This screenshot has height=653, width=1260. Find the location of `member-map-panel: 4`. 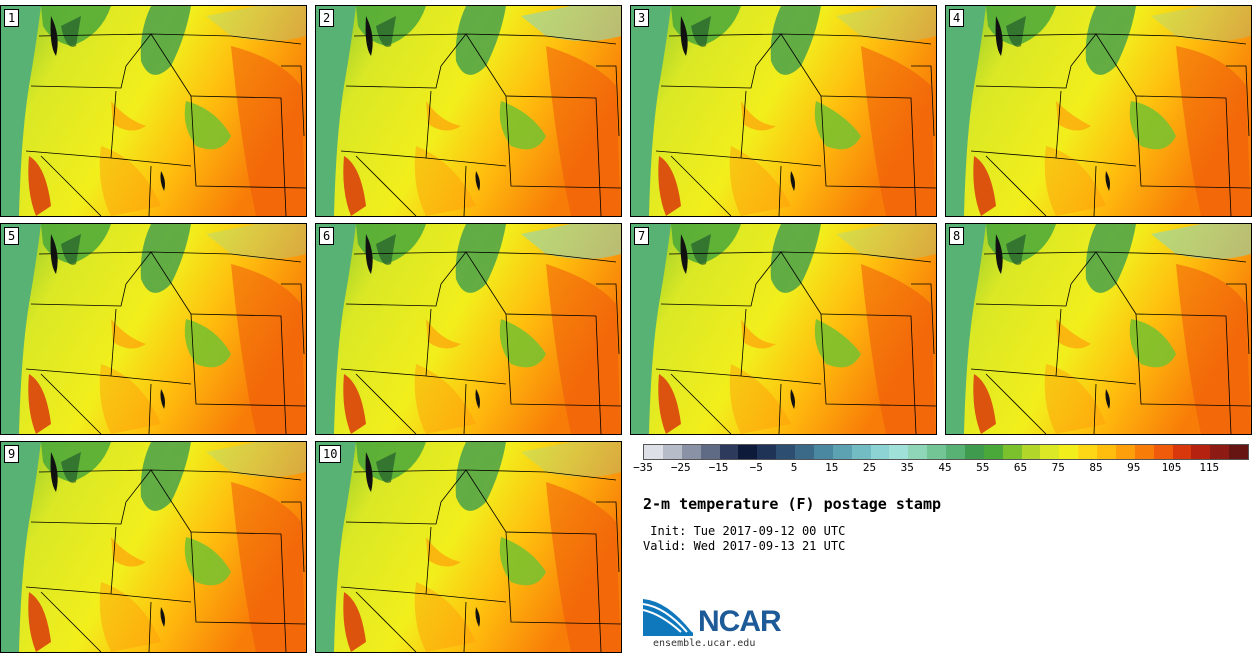

member-map-panel: 4 is located at coordinates (1098, 111).